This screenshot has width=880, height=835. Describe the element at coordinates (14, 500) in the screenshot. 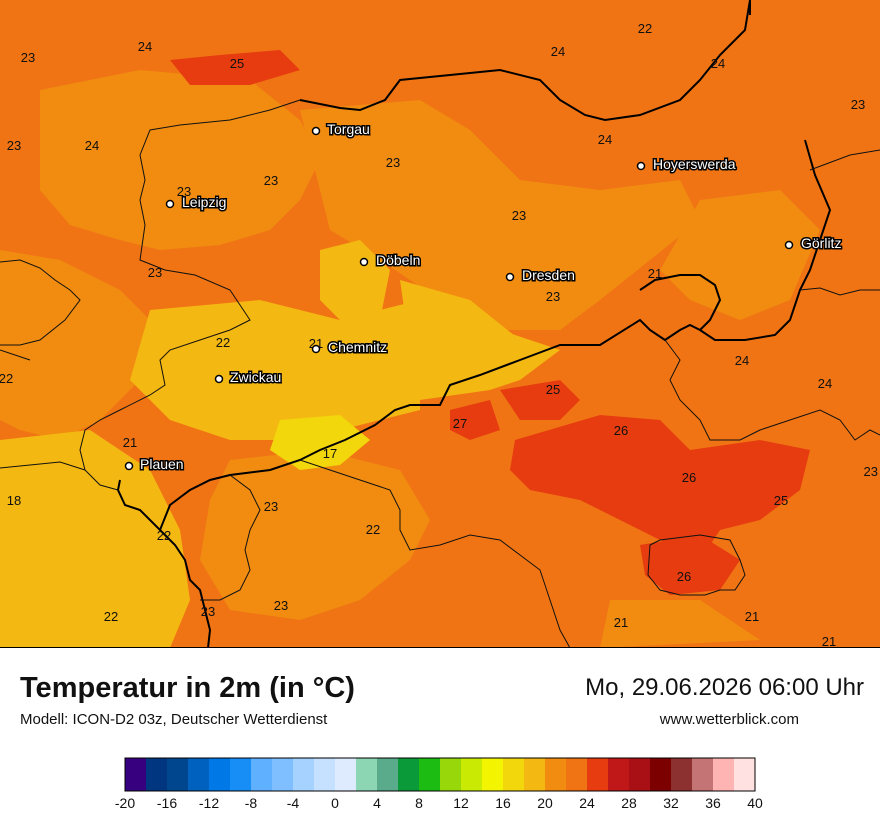

I see `temp-label: 18` at that location.